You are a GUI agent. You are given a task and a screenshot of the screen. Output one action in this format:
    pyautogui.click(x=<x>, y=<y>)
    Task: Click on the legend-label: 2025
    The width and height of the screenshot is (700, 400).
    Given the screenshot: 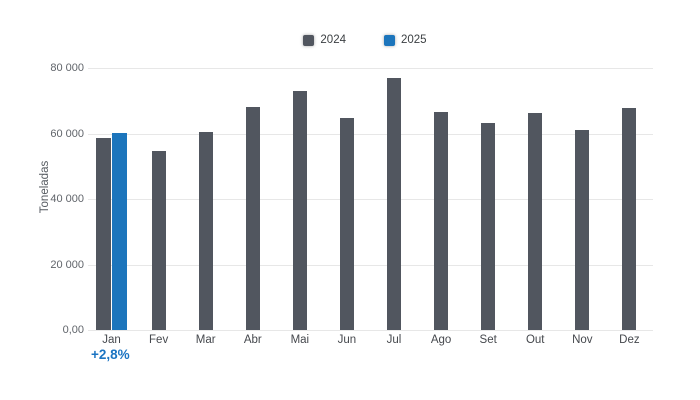 What is the action you would take?
    pyautogui.click(x=414, y=40)
    